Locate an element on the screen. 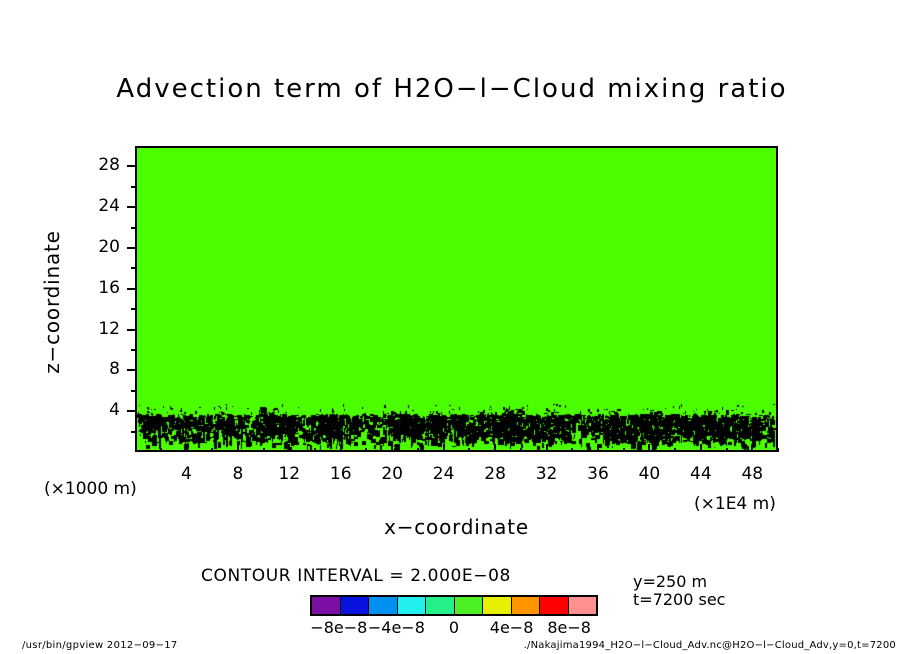 The image size is (904, 654). x-axis-unit-left: (×1000 m) is located at coordinates (90, 489).